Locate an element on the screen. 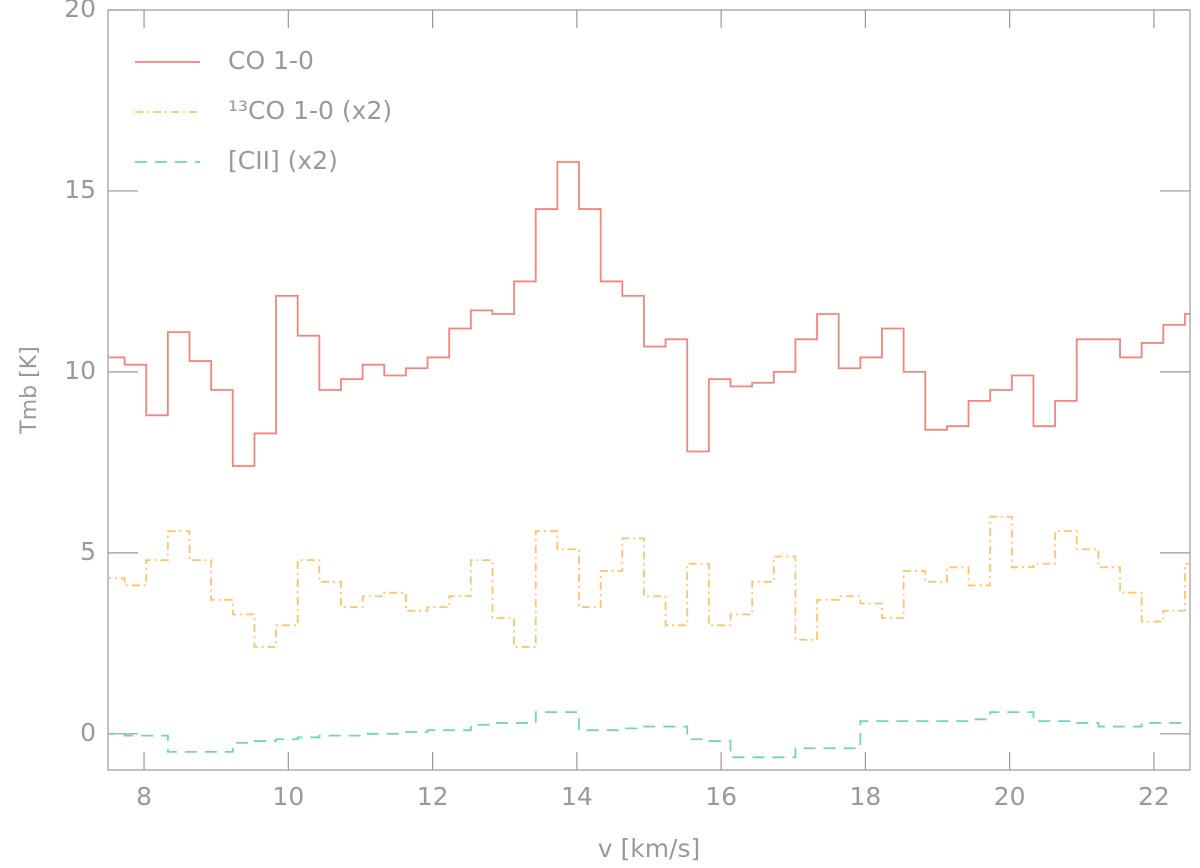  x-axis-label: v [km/s] is located at coordinates (649, 848).